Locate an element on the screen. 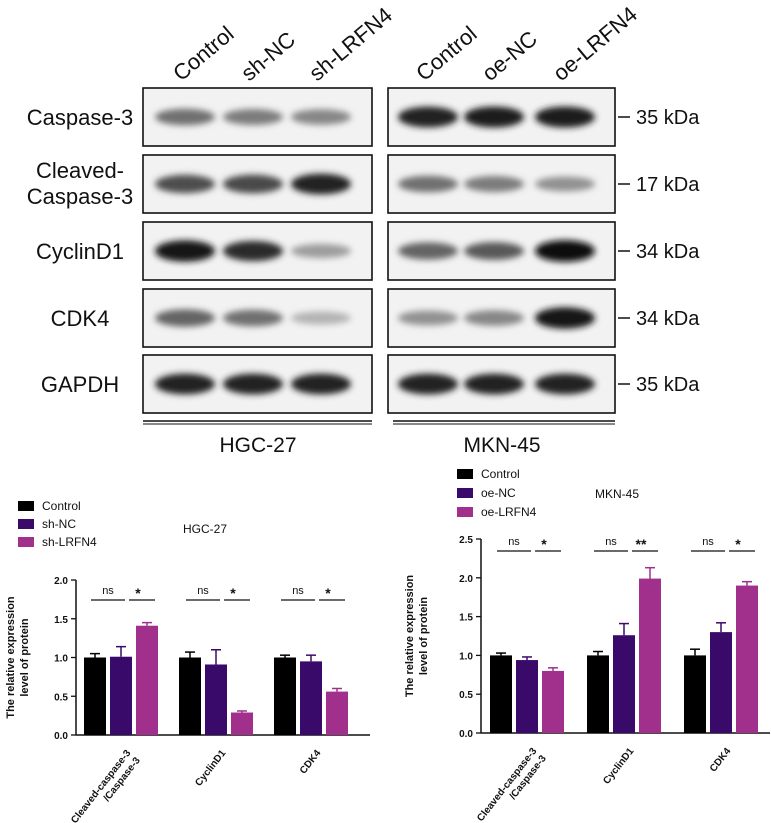  category-label-line: Cleaved-caspase-3 is located at coordinates (507, 784).